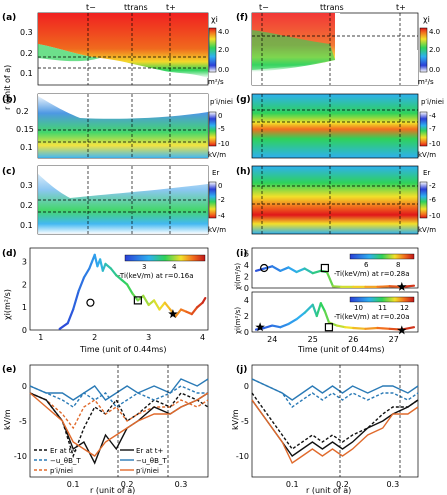  What do you see at coordinates (235, 419) in the screenshot?
I see `j-ylabel: kV/m` at bounding box center [235, 419].